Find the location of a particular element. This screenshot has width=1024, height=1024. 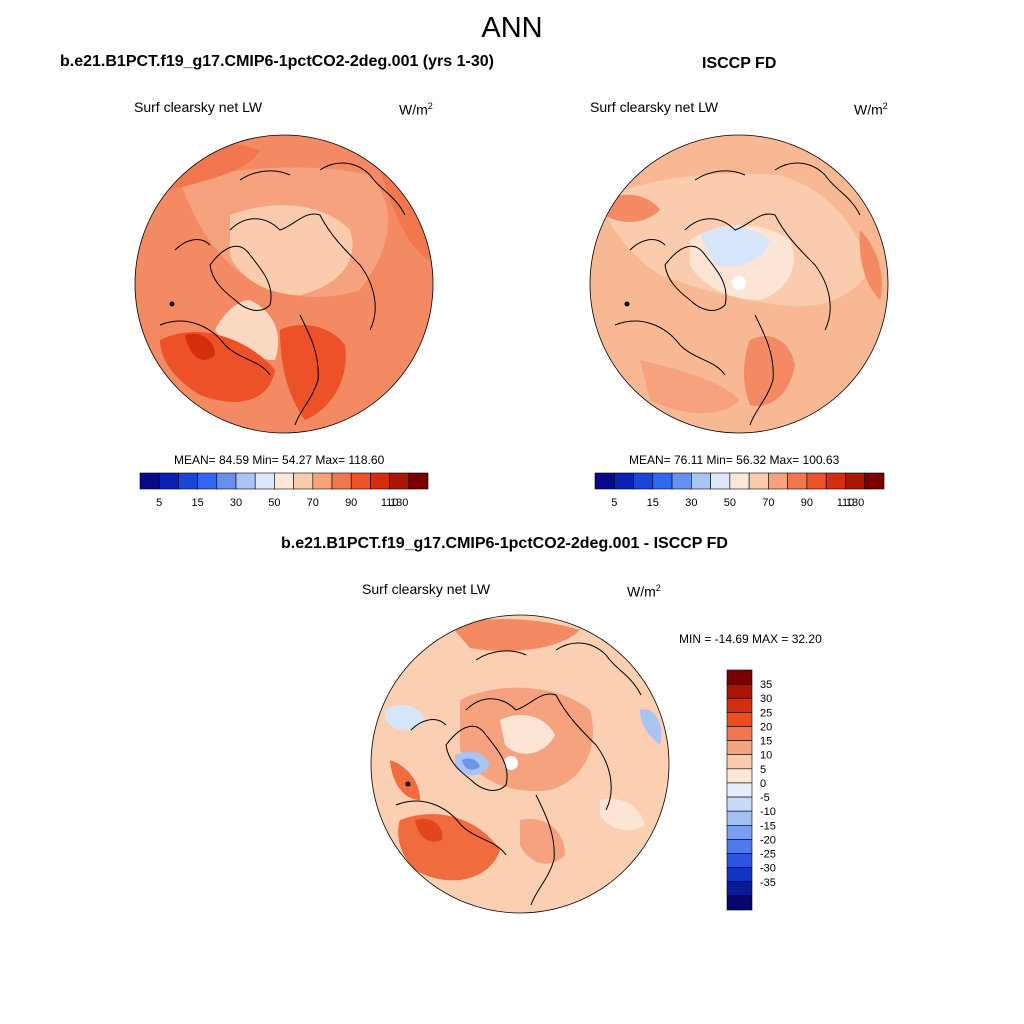

map-panel-1-border is located at coordinates (284, 284).